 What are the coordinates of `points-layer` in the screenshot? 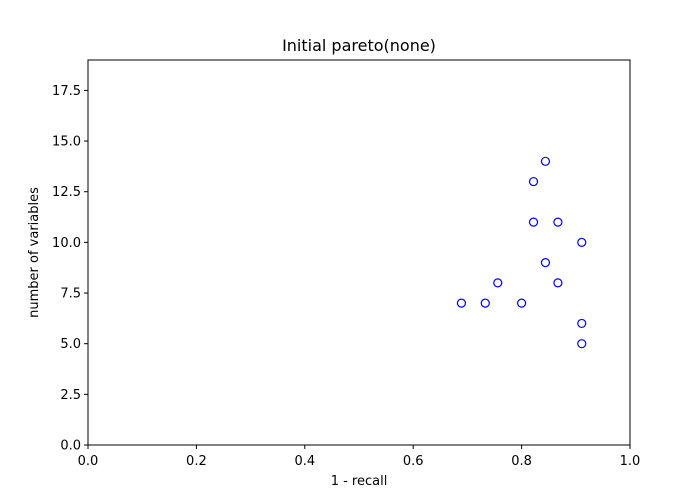 It's located at (521, 252).